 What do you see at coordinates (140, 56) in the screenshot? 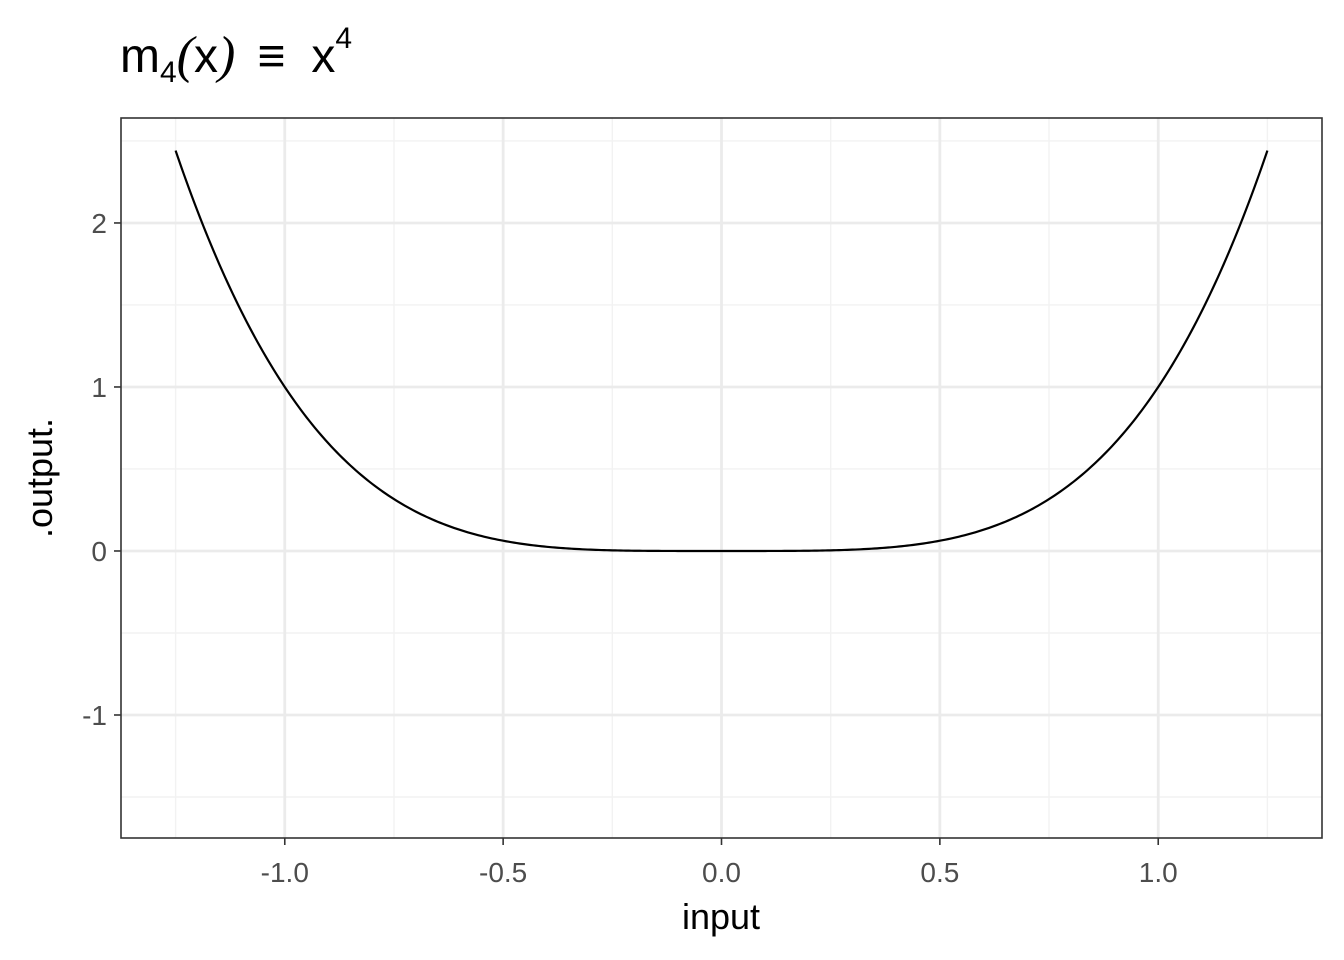
I see `title-function: m` at bounding box center [140, 56].